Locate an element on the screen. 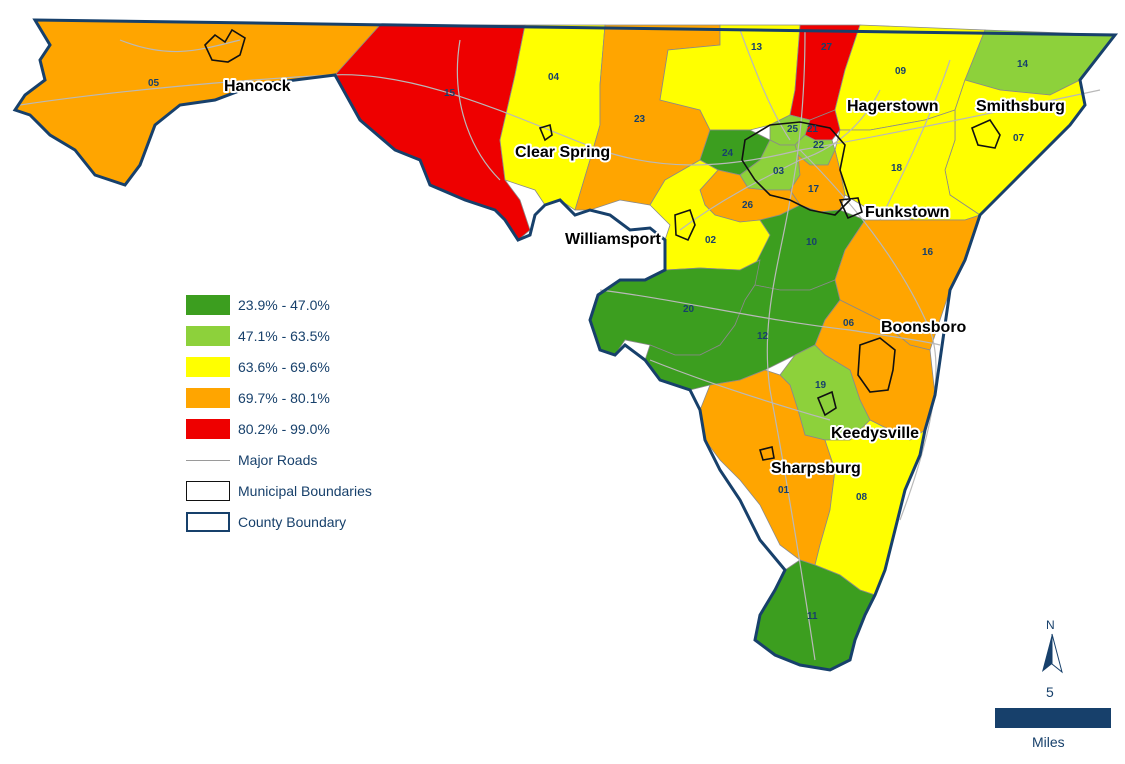  north-arrow-icon is located at coordinates (1052, 653).